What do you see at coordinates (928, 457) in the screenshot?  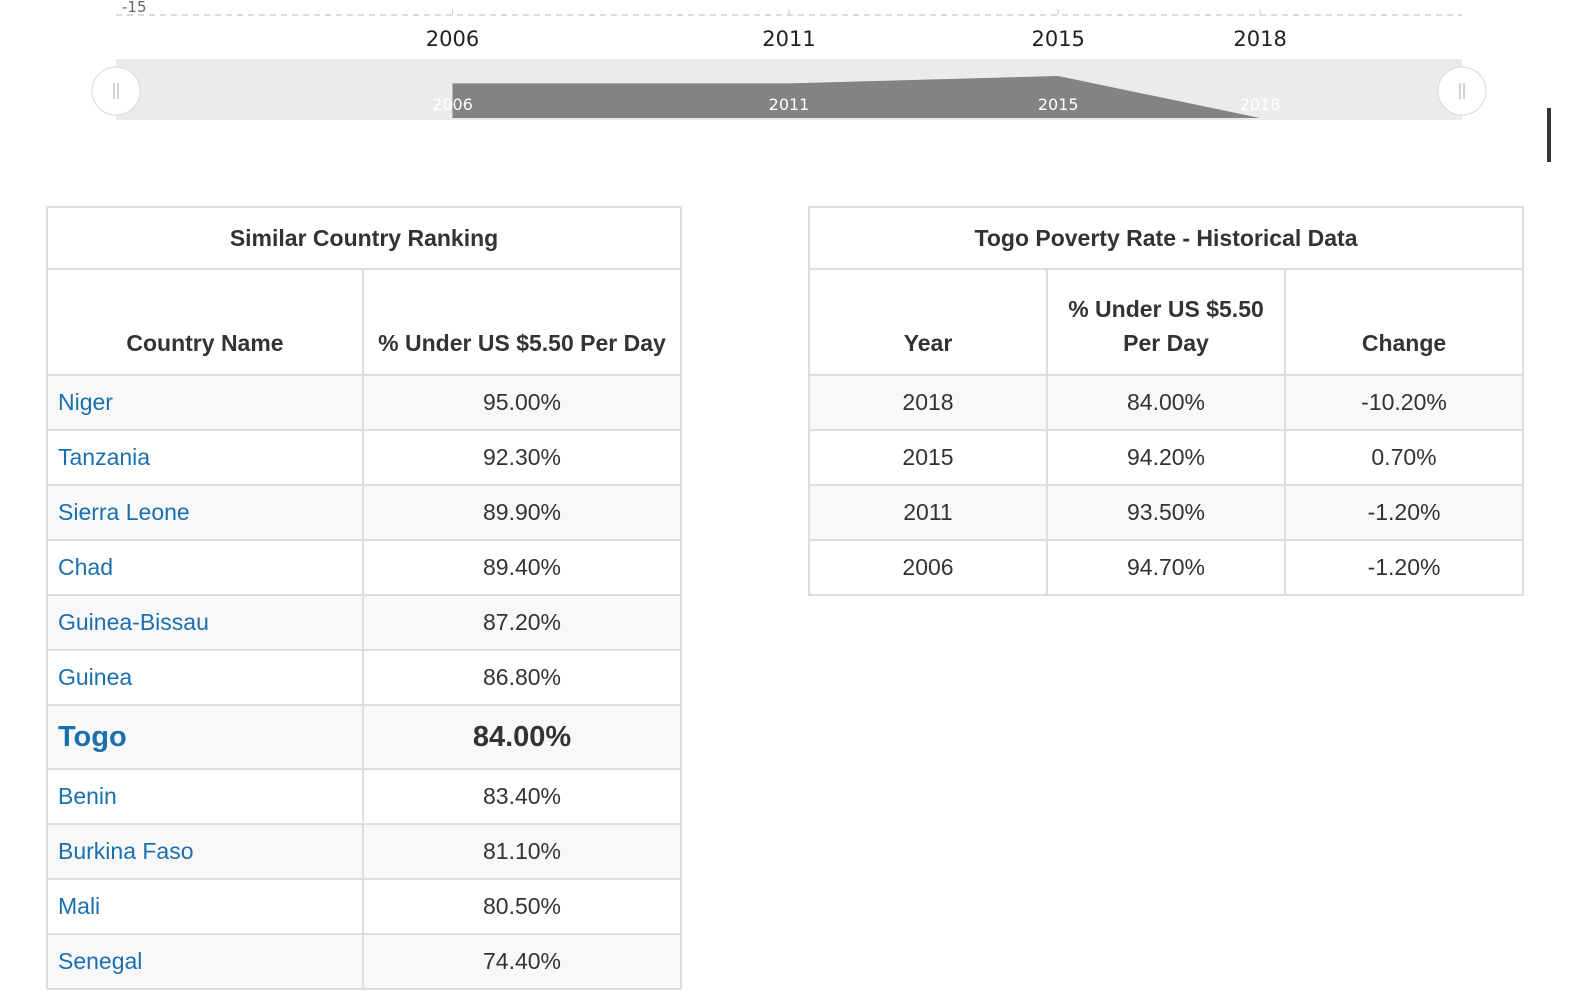 I see `year-cell: 2015` at bounding box center [928, 457].